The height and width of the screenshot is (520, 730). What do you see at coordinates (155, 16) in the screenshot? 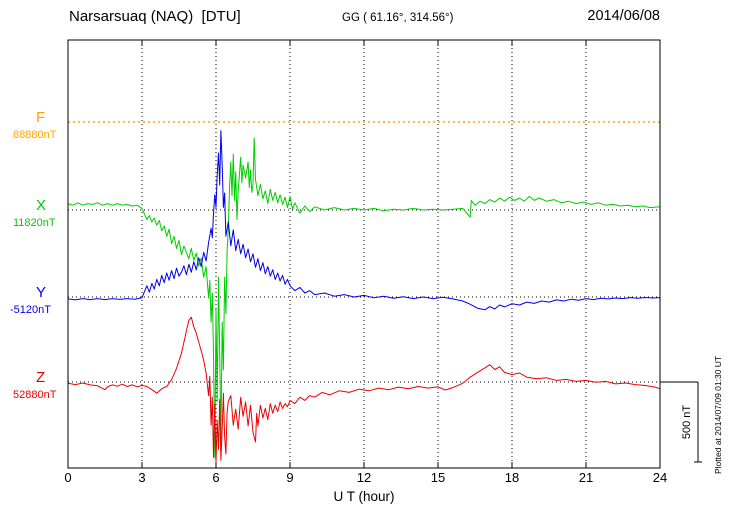
I see `station-title: Narsarsuaq (NAQ) [DTU]` at bounding box center [155, 16].